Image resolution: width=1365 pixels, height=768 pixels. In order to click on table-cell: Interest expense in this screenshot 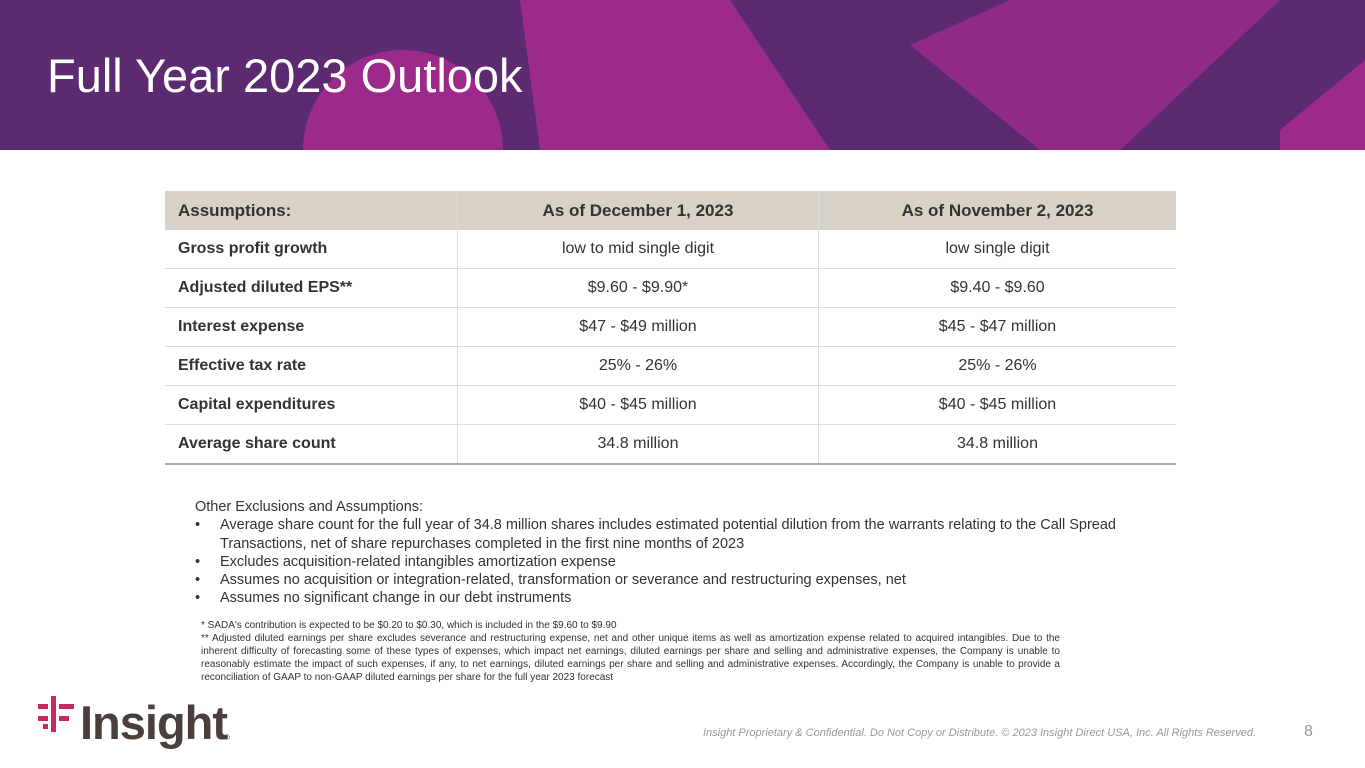, I will do `click(311, 327)`.